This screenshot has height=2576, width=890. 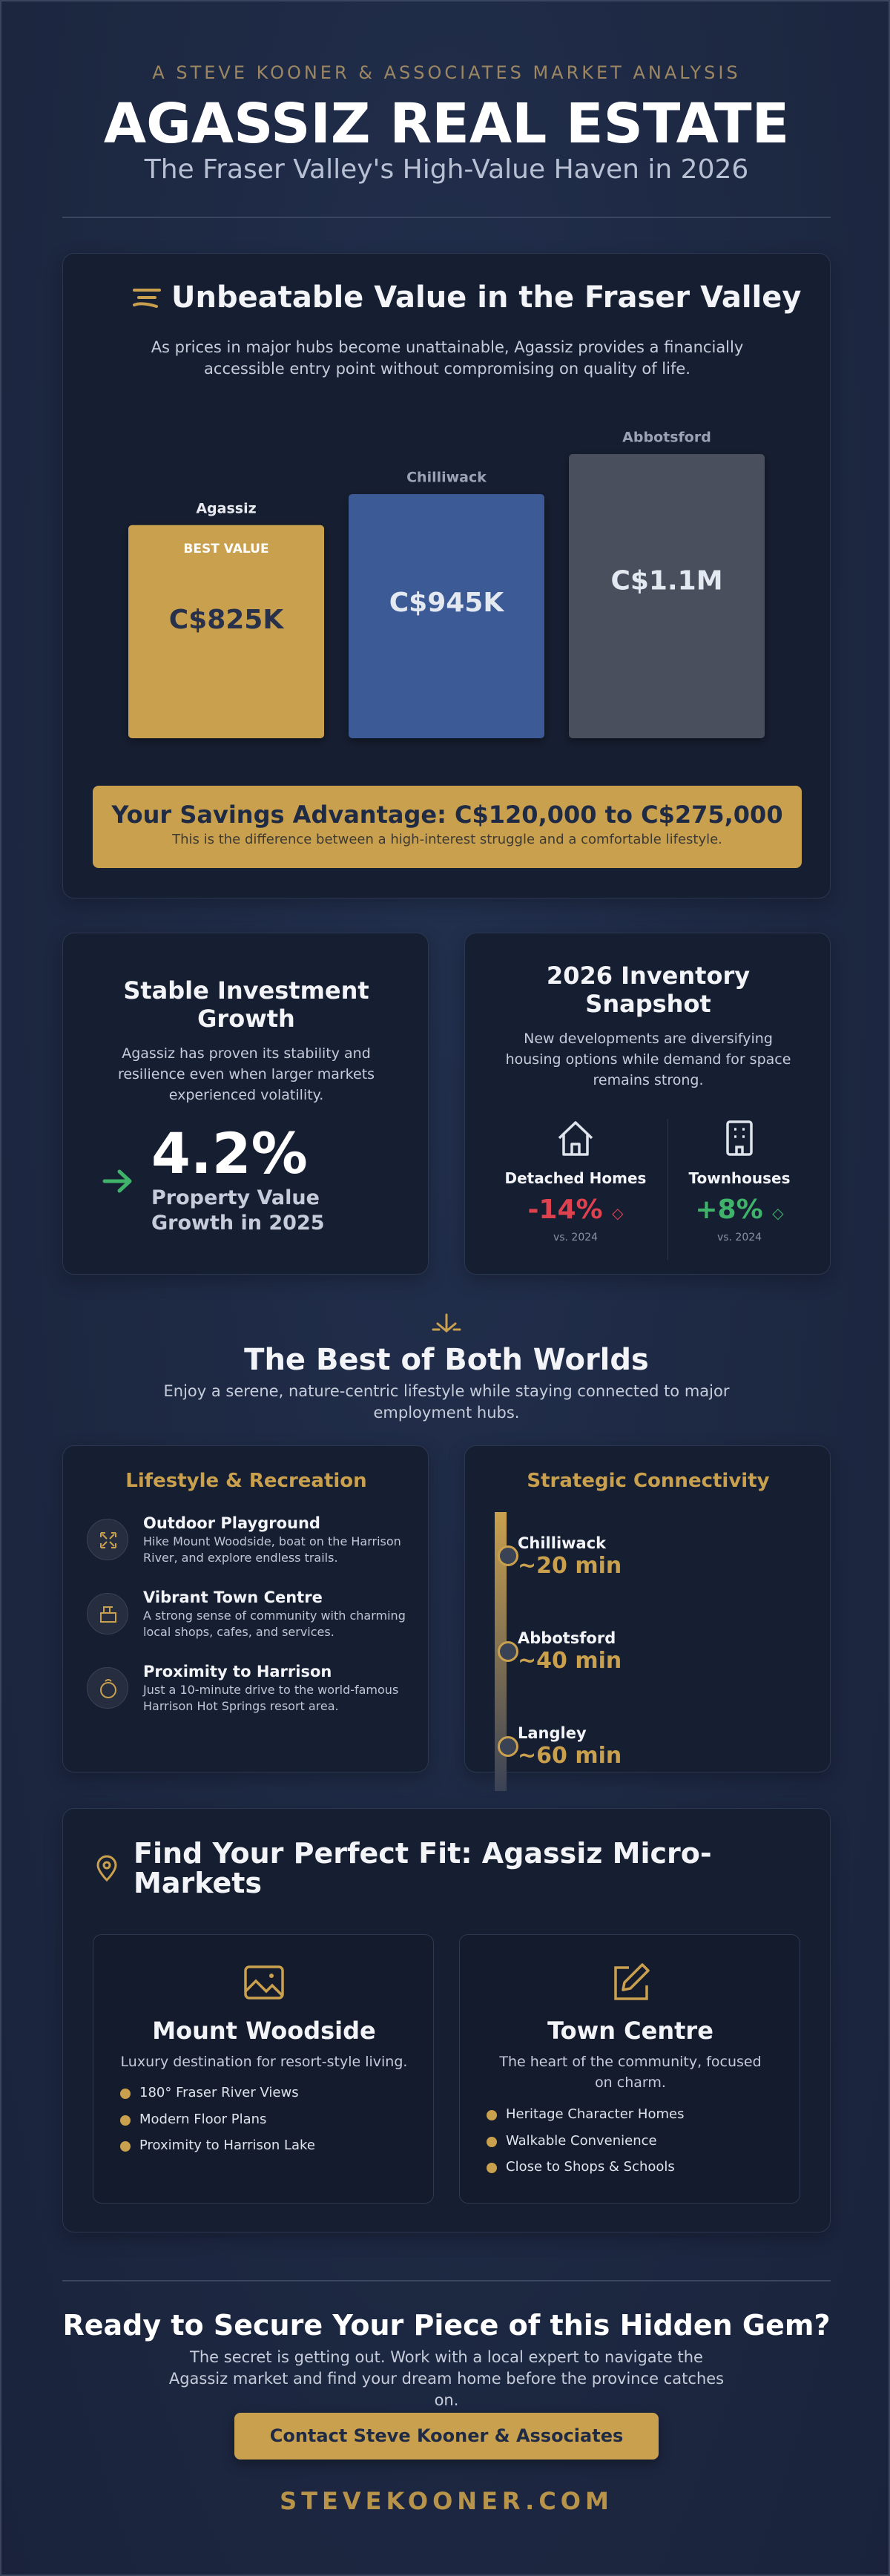 What do you see at coordinates (106, 1868) in the screenshot?
I see `pin-icon` at bounding box center [106, 1868].